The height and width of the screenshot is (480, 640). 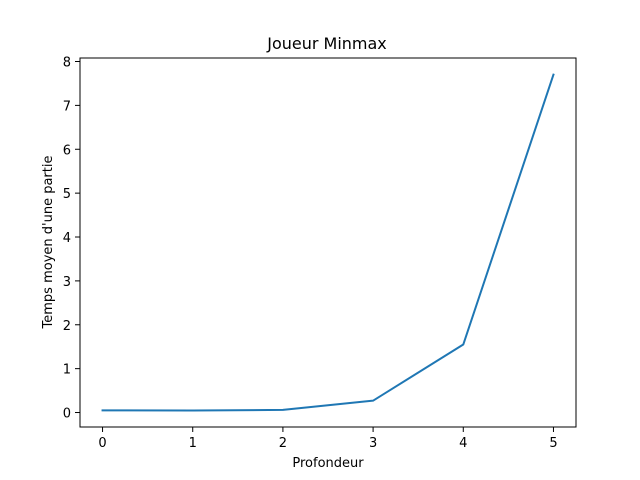 What do you see at coordinates (67, 63) in the screenshot?
I see `y-tick-label: 8` at bounding box center [67, 63].